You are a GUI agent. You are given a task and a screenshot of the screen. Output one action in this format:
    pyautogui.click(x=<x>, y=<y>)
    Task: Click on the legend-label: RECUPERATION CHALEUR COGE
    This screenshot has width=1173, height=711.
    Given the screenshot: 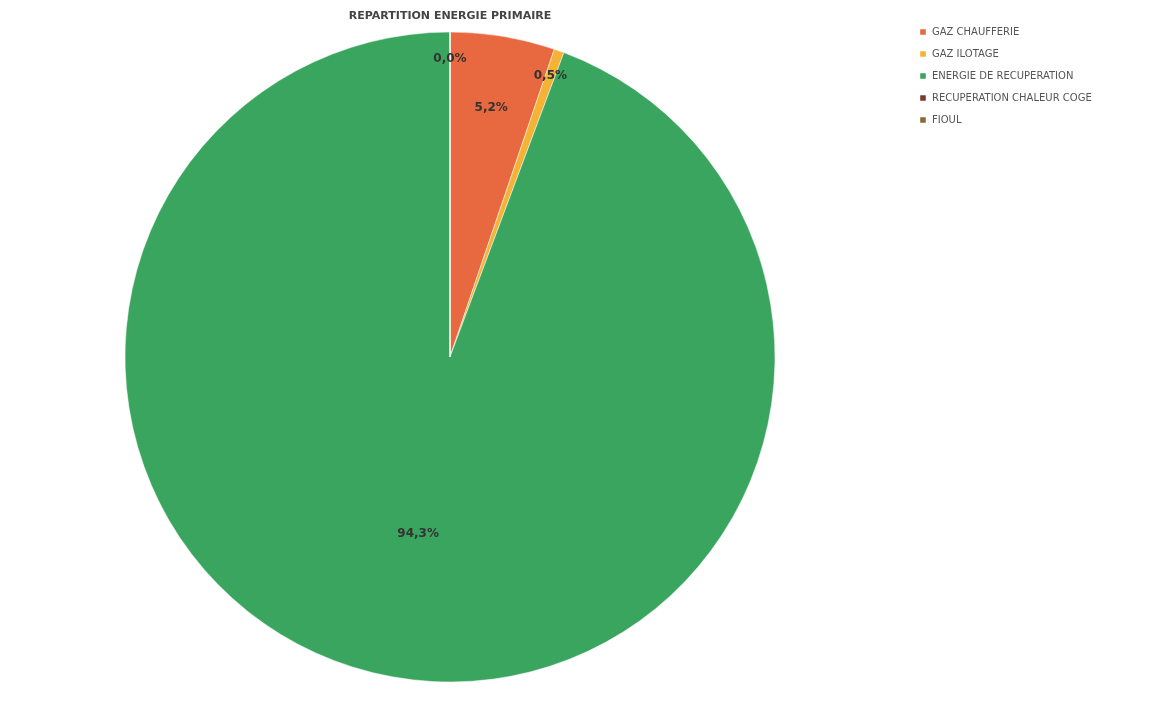 What is the action you would take?
    pyautogui.click(x=1012, y=97)
    